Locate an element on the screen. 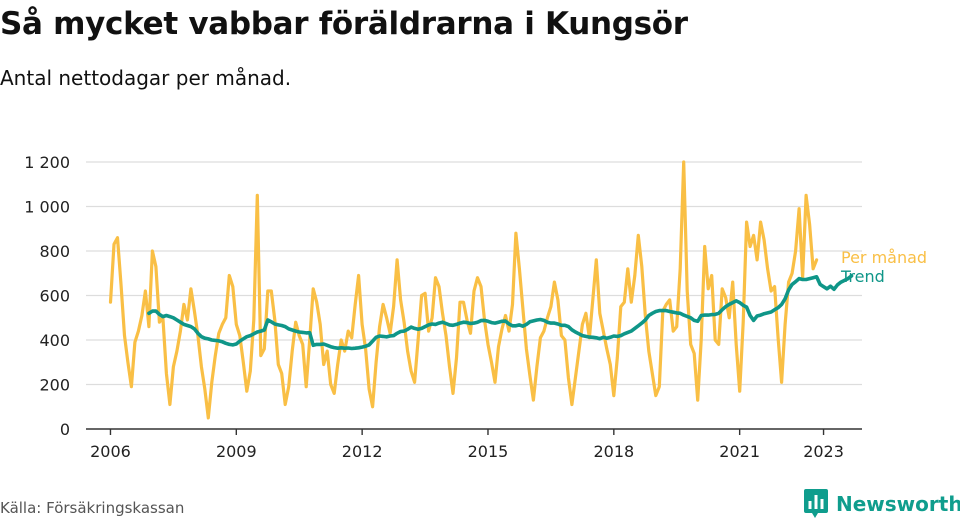 Image resolution: width=960 pixels, height=520 pixels. y-tick-label: 1 000 is located at coordinates (47, 207).